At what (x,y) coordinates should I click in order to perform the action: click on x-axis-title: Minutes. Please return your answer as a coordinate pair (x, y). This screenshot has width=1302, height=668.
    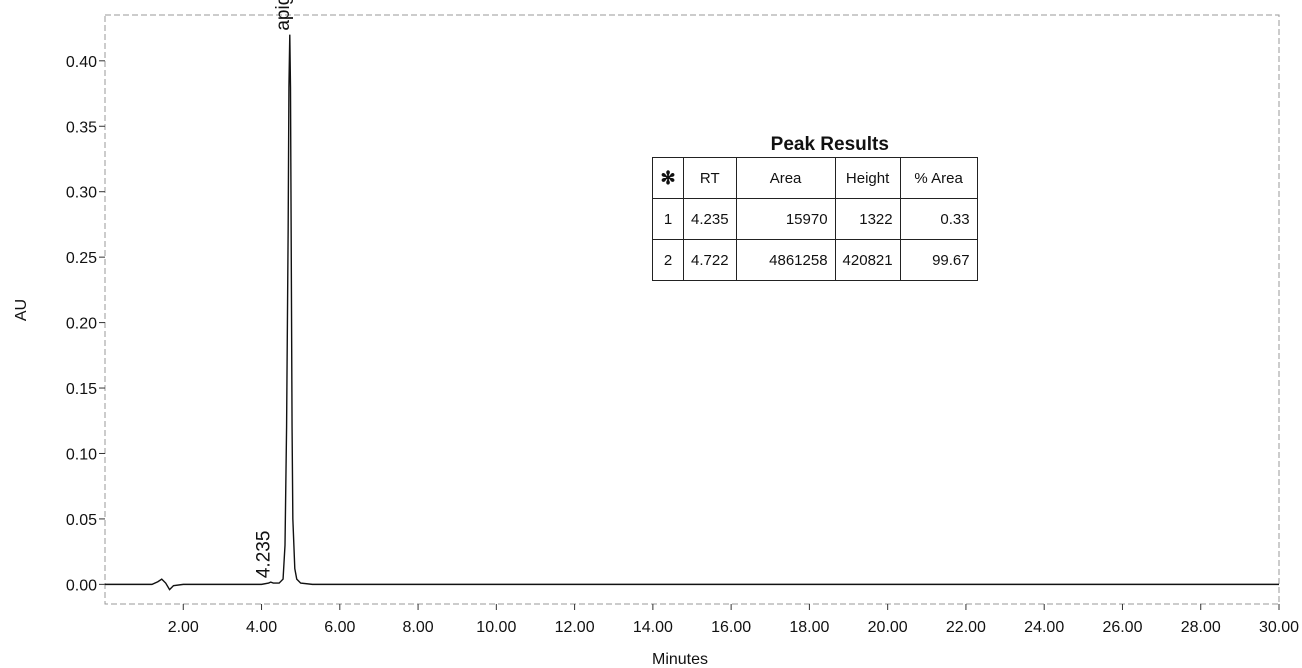
    Looking at the image, I should click on (680, 659).